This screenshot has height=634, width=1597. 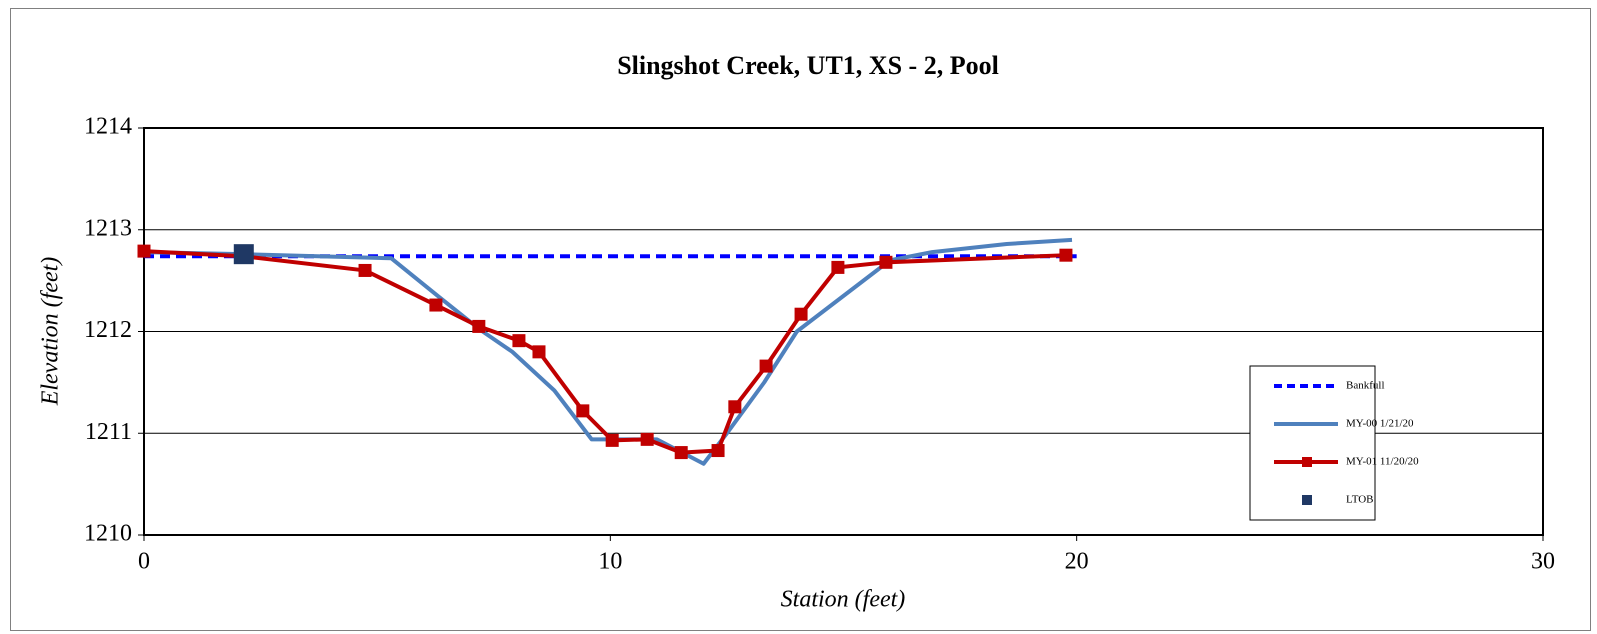 I want to click on chart-title: Slingshot Creek, UT1, XS - 2, Pool, so click(x=808, y=65).